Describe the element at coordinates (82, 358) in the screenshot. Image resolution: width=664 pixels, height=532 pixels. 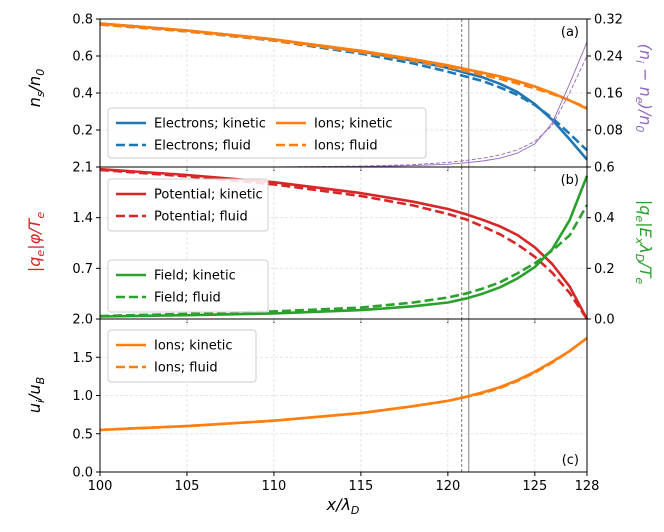
I see `ytick-label-2-3: 1.5` at that location.